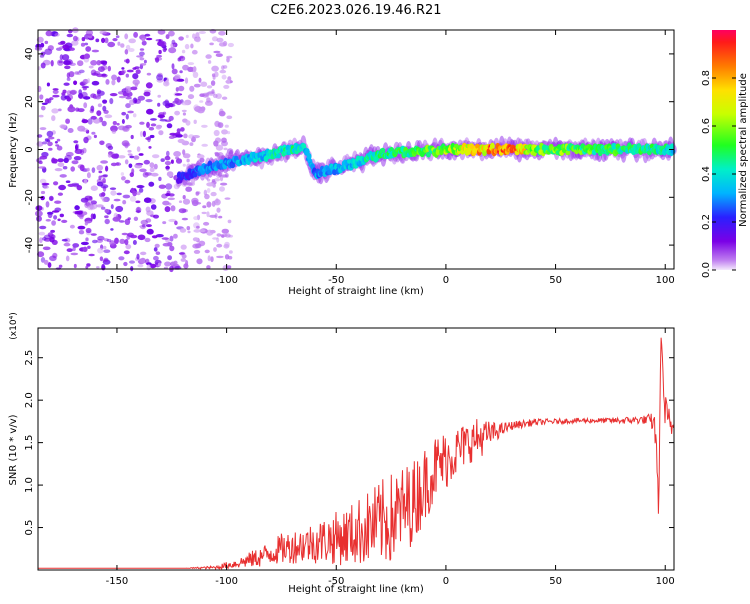  Describe the element at coordinates (706, 222) in the screenshot. I see `colorbar-tick-label: 0.2` at that location.